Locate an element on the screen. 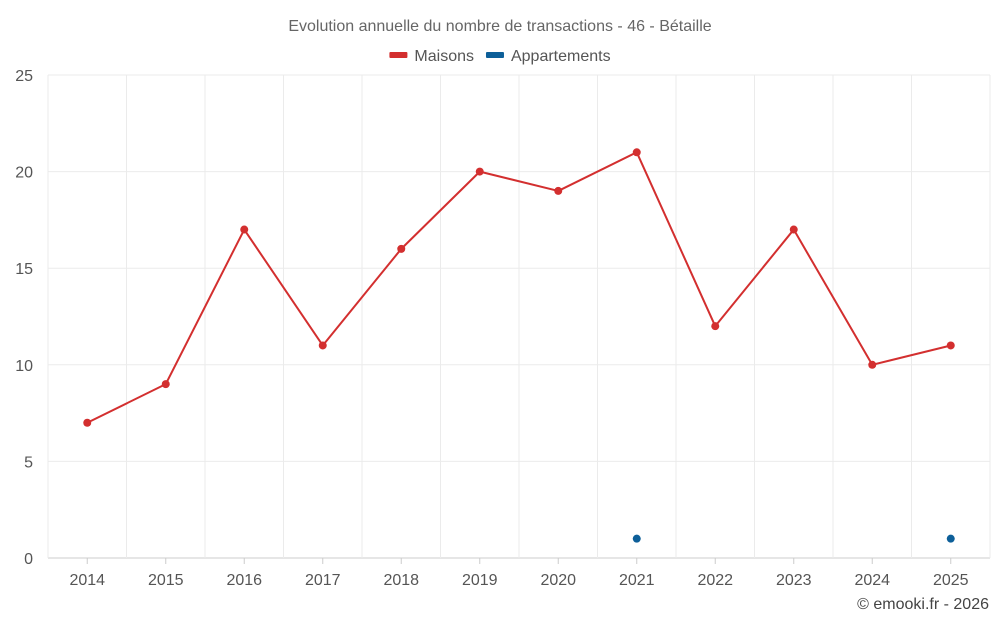 Image resolution: width=1000 pixels, height=625 pixels. x-tick-label: 2024 is located at coordinates (872, 580).